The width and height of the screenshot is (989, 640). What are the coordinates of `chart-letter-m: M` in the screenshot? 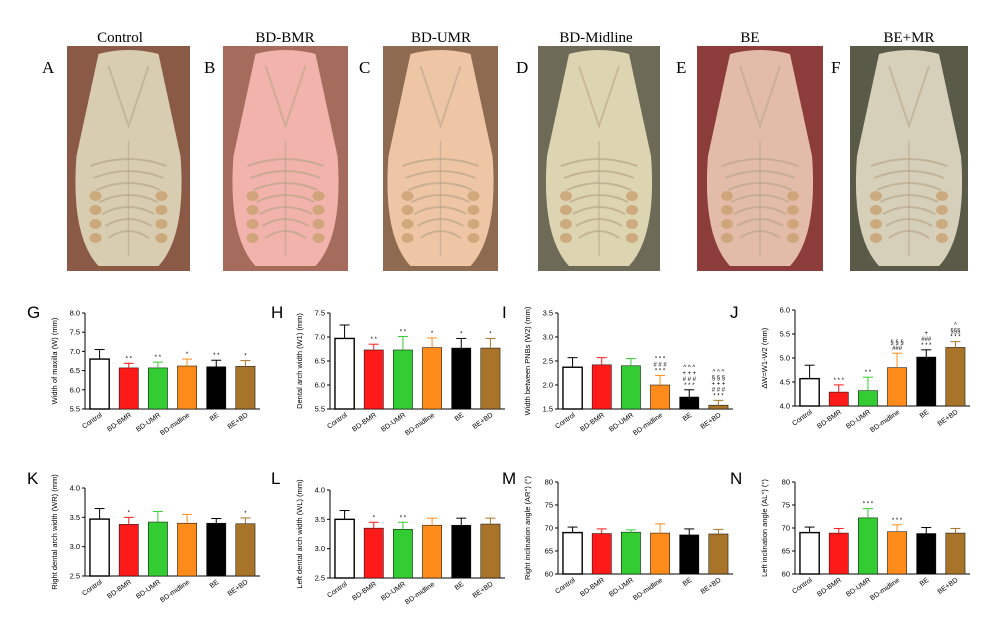 It's located at (509, 478).